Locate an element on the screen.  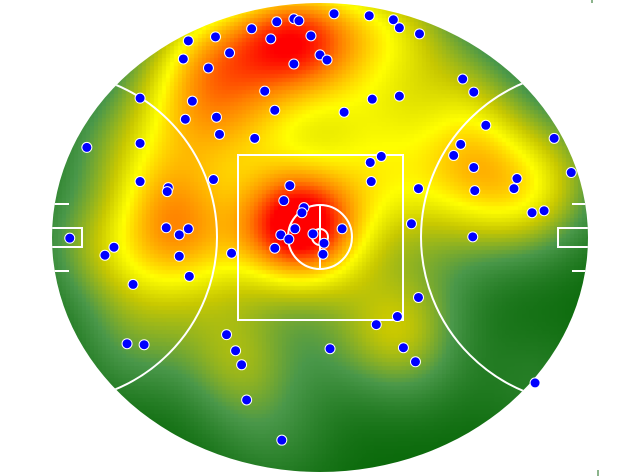
left-goal-square is located at coordinates (67, 237).